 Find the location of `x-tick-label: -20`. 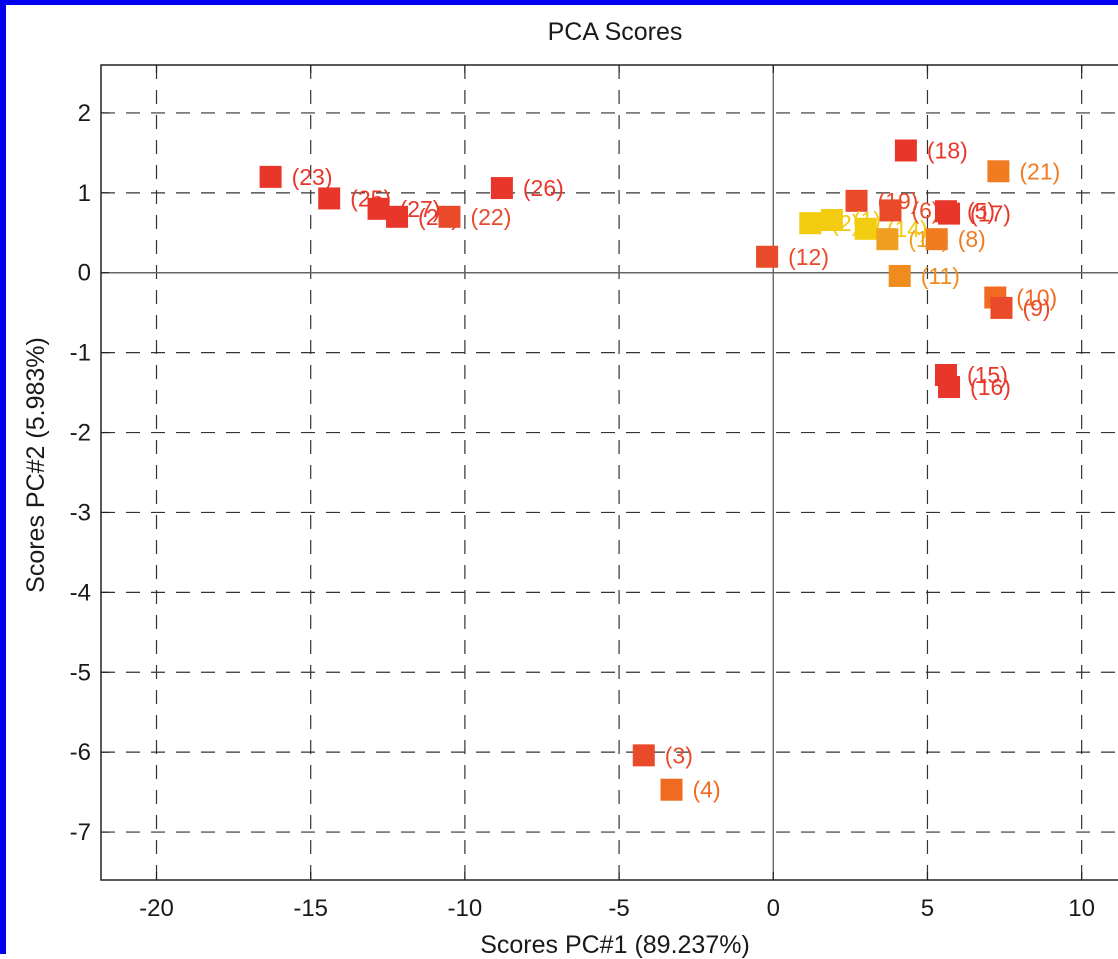

x-tick-label: -20 is located at coordinates (156, 908).